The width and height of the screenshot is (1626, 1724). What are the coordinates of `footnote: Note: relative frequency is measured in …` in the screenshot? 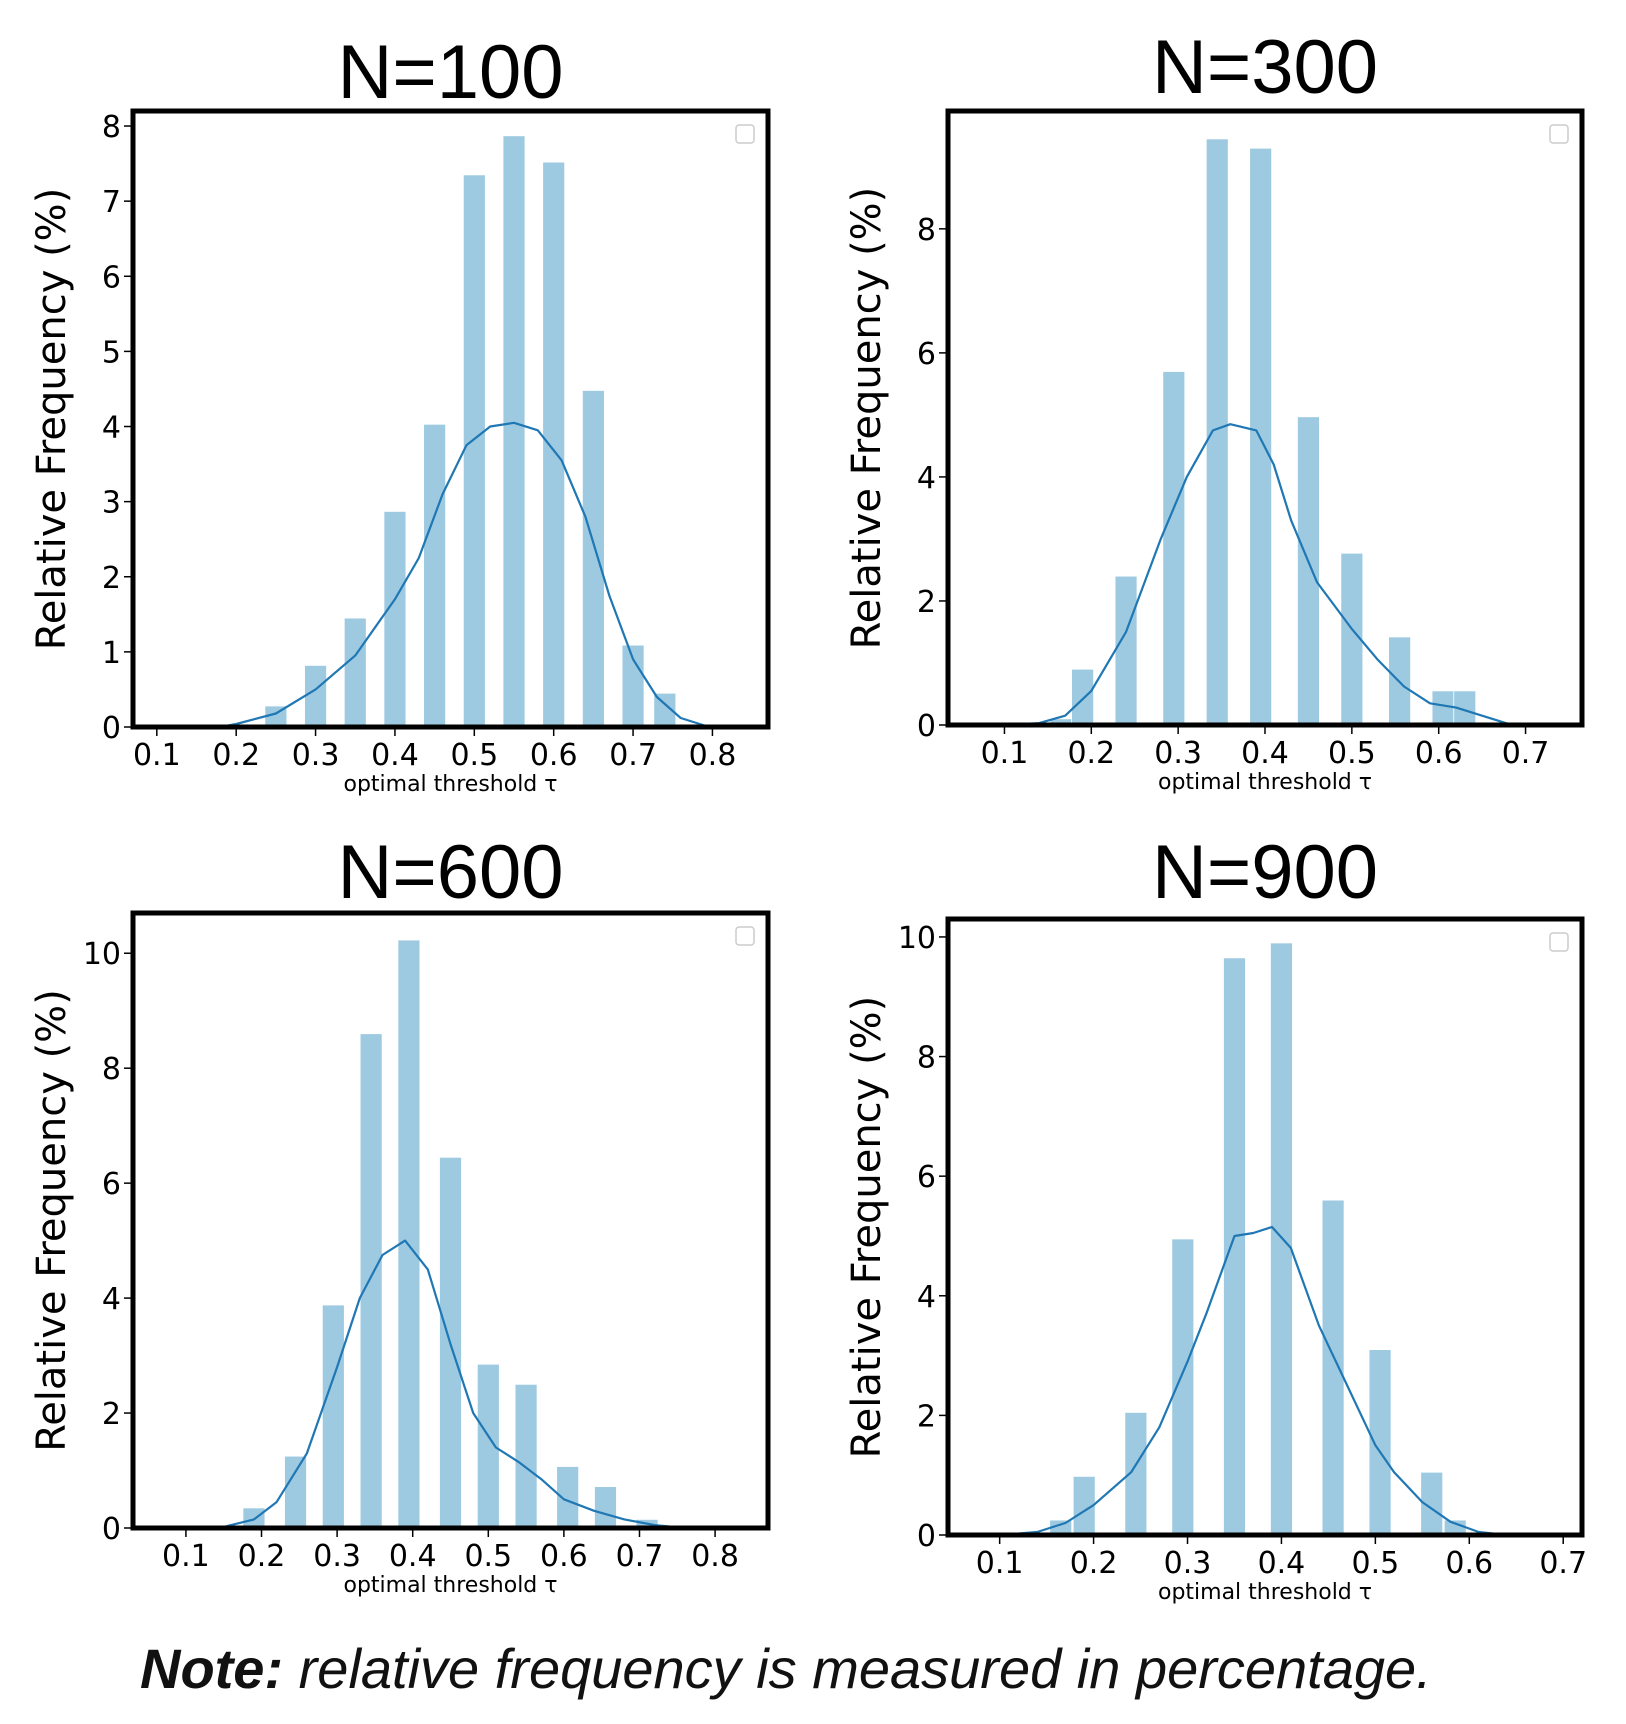 It's located at (786, 1668).